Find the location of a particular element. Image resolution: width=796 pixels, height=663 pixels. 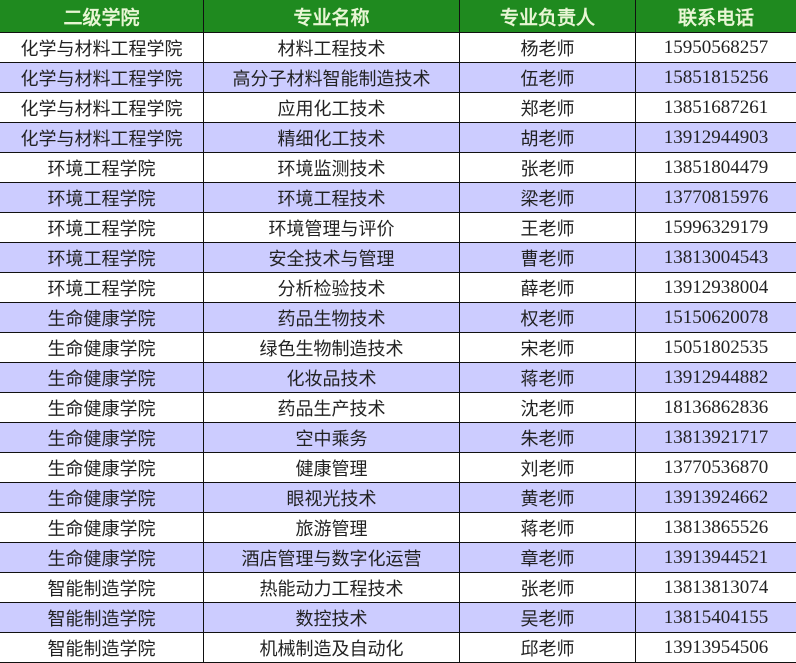

phone-cell: 13813004543 is located at coordinates (716, 258).